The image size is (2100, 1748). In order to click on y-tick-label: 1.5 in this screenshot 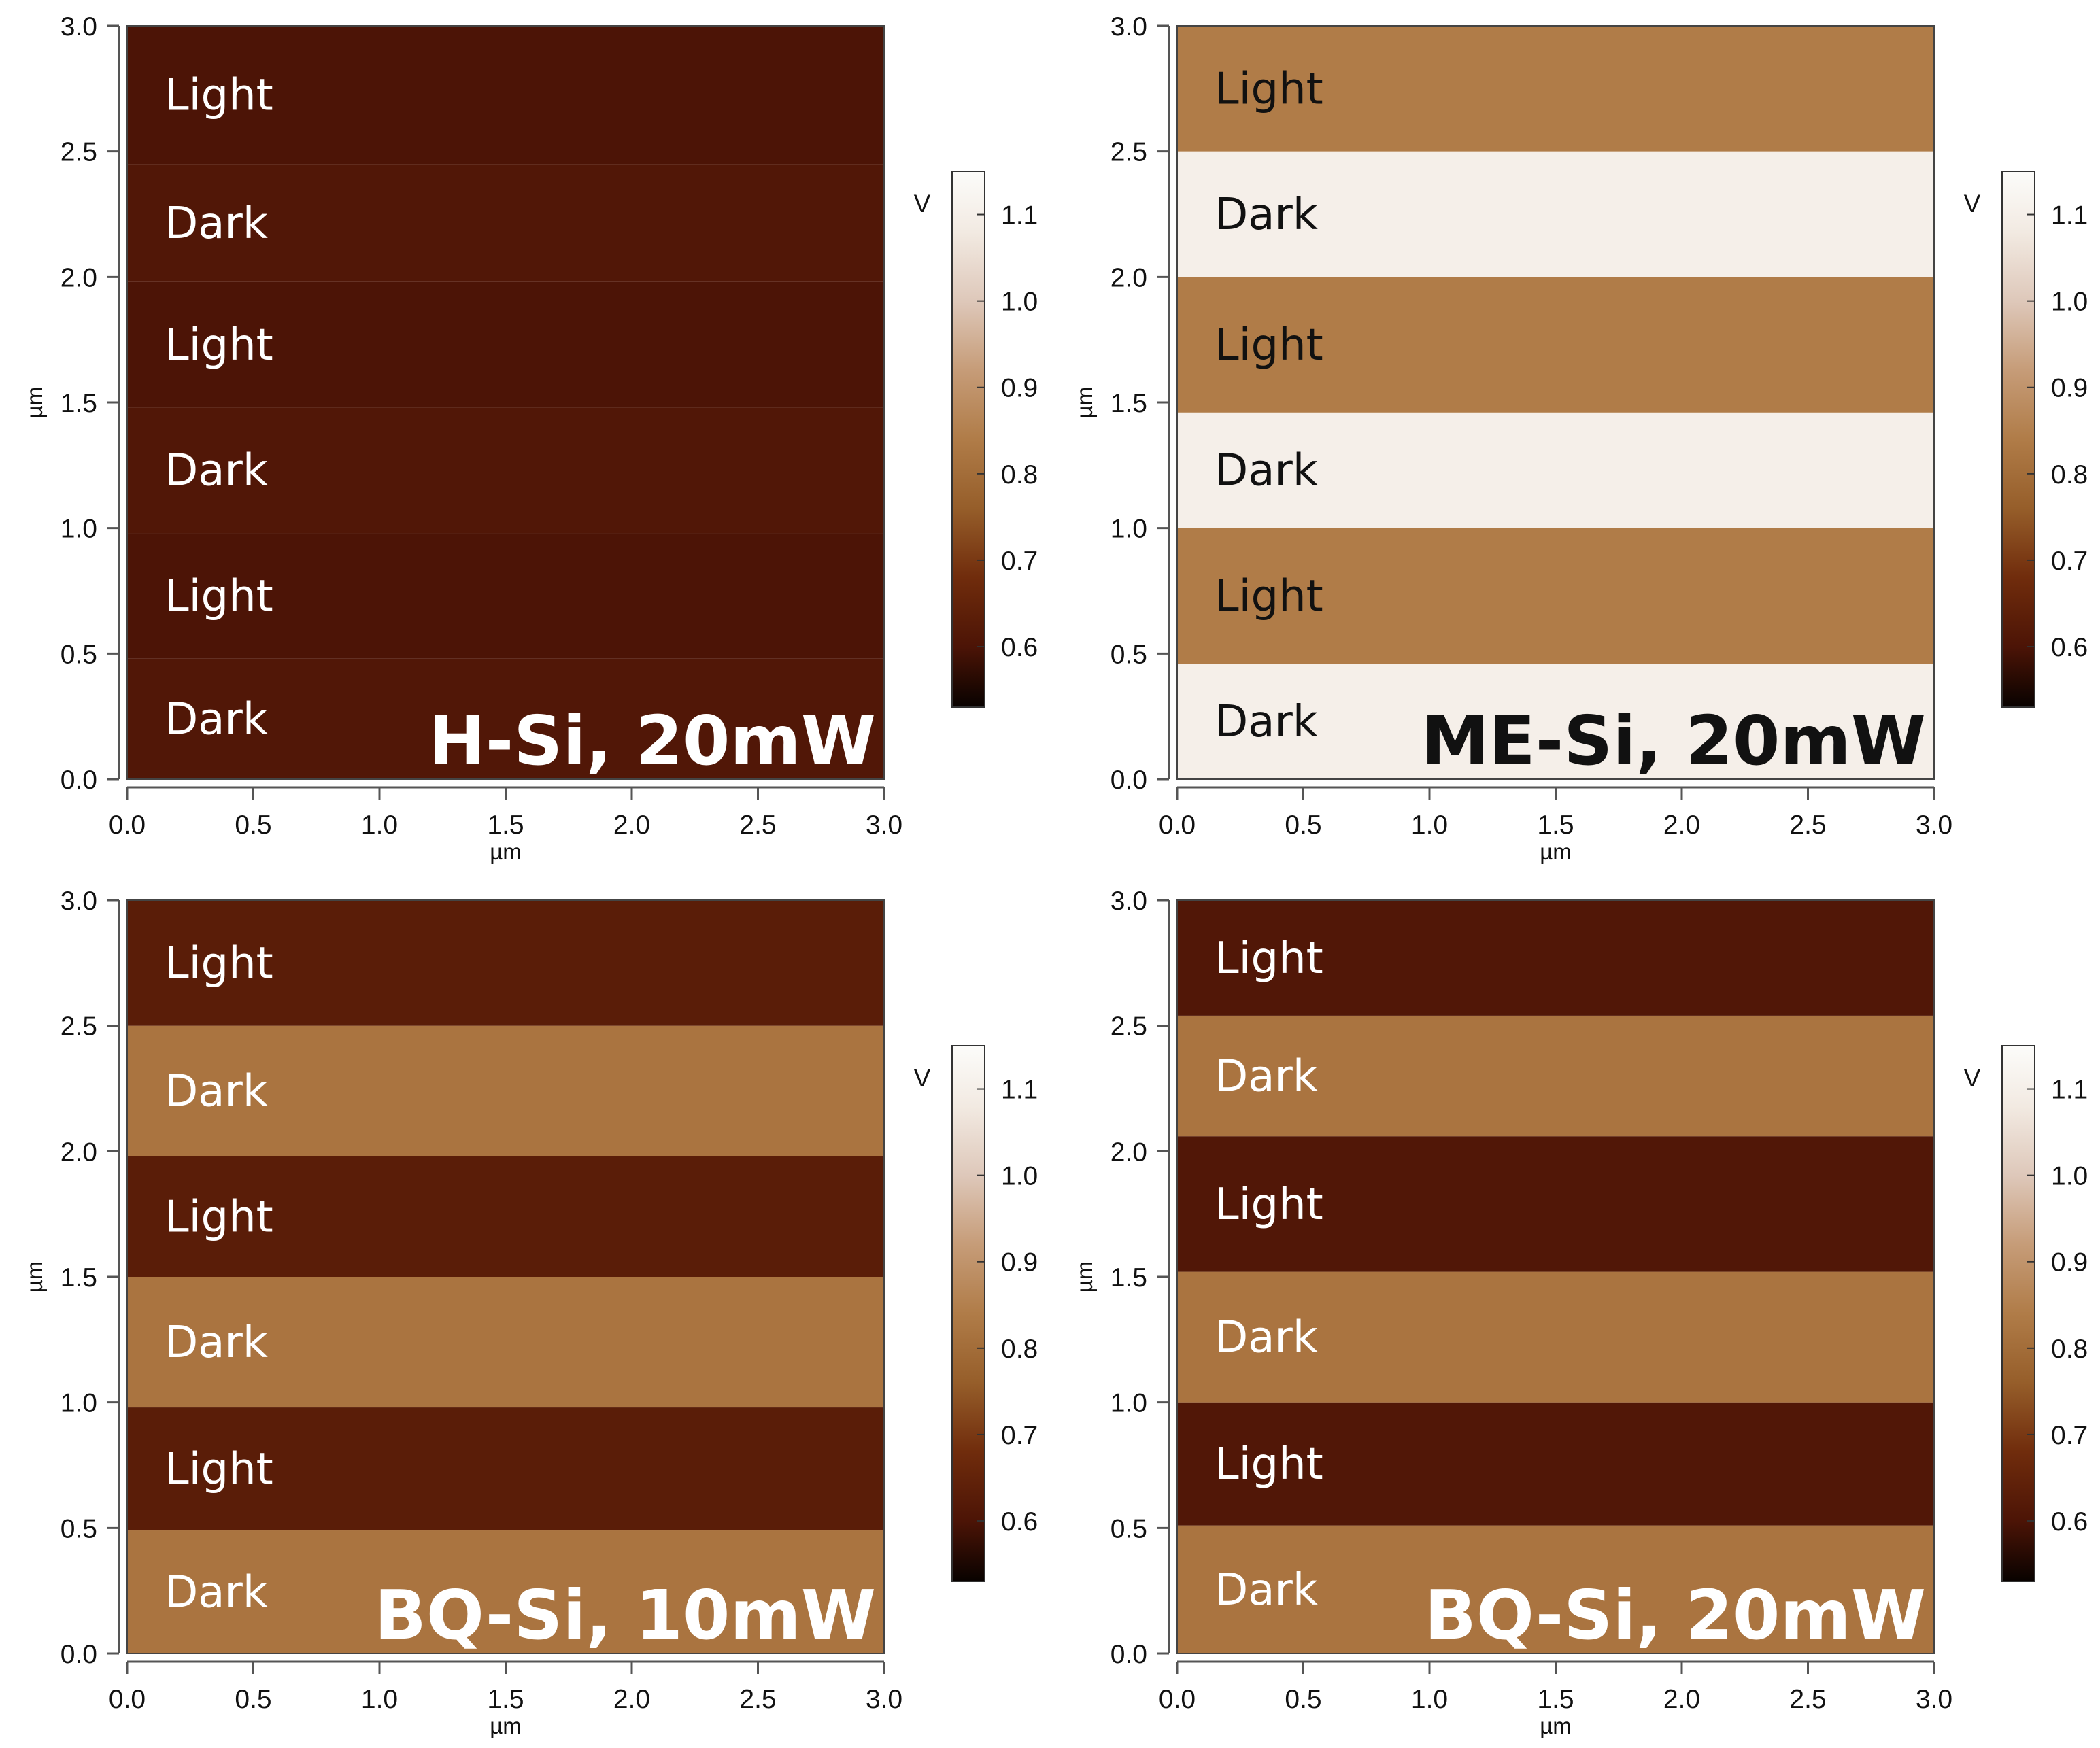, I will do `click(79, 1277)`.